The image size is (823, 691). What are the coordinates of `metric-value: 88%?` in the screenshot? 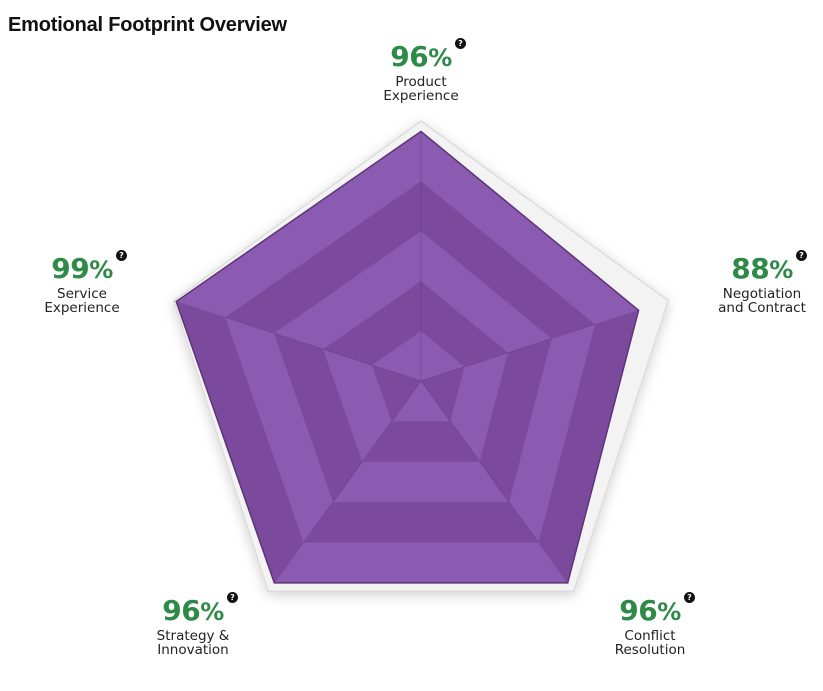 It's located at (769, 267).